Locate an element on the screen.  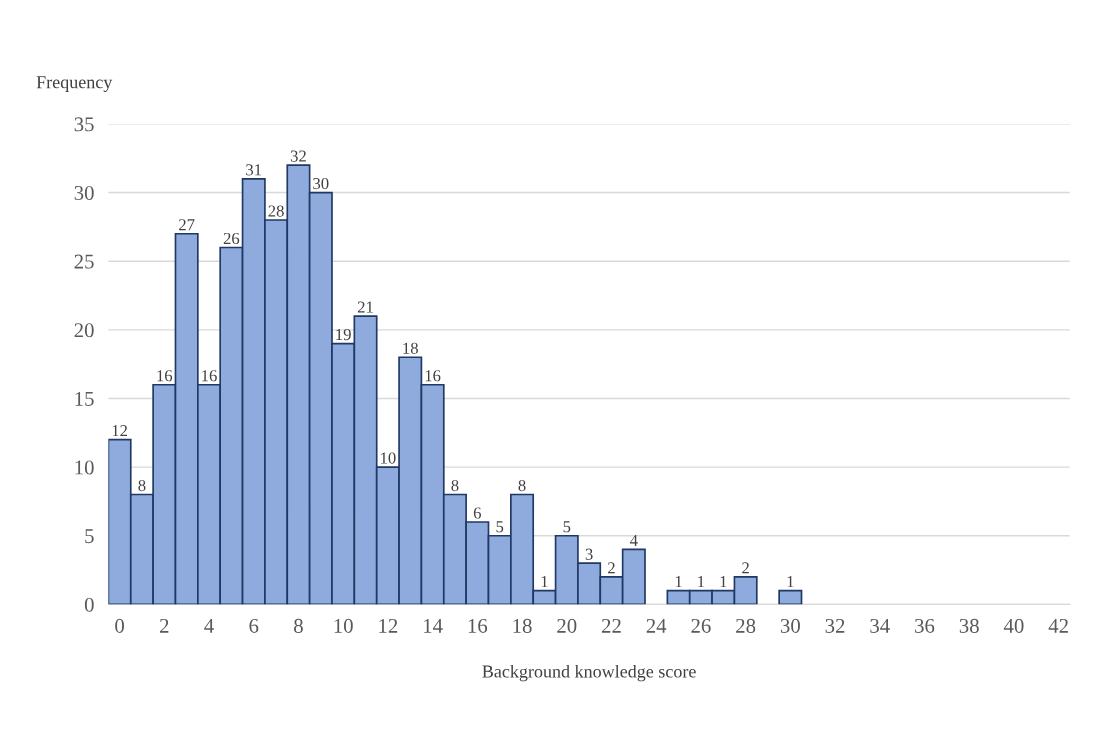
x-tick-label: 24 is located at coordinates (656, 625).